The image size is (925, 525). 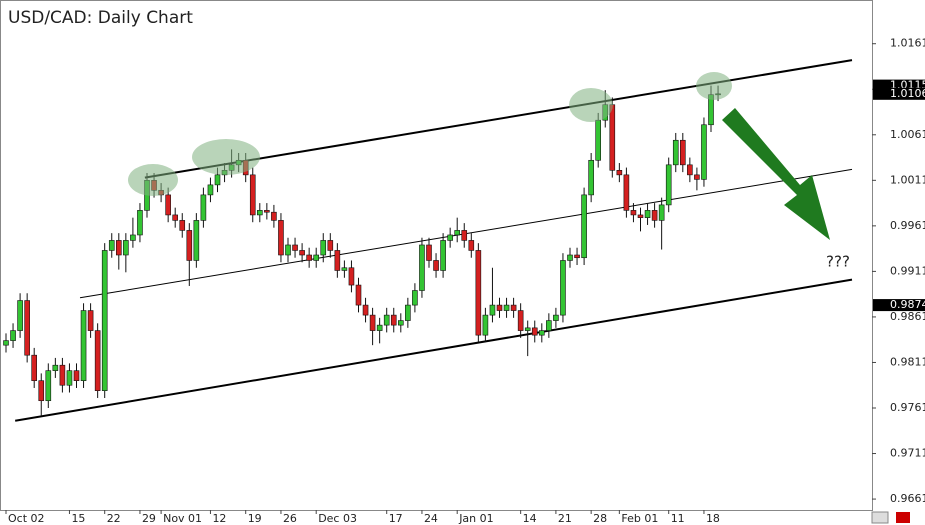 I want to click on price-marker-label: 1.0106, so click(x=907, y=93).